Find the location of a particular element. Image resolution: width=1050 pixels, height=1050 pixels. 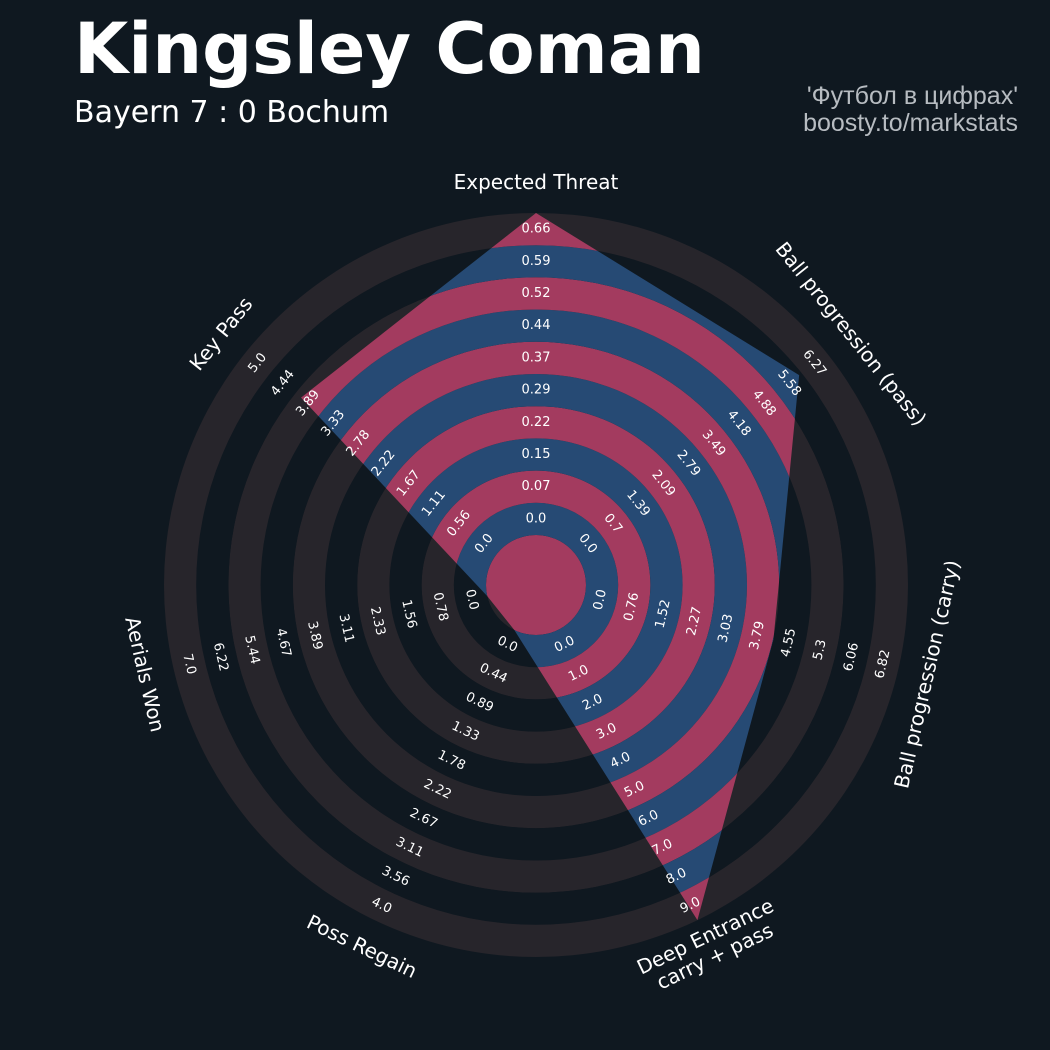

chart-title: Kingsley Coman is located at coordinates (389, 49).